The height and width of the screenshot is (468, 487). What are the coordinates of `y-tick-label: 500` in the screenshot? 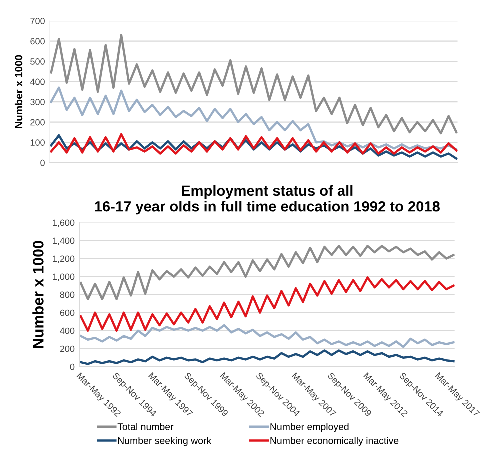 It's located at (37, 61).